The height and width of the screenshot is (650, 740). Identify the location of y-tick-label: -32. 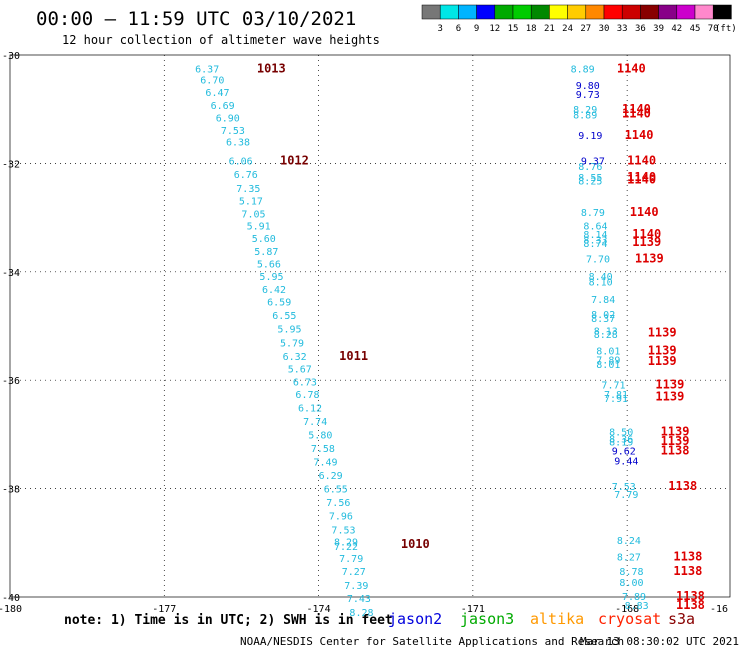
(11, 164).